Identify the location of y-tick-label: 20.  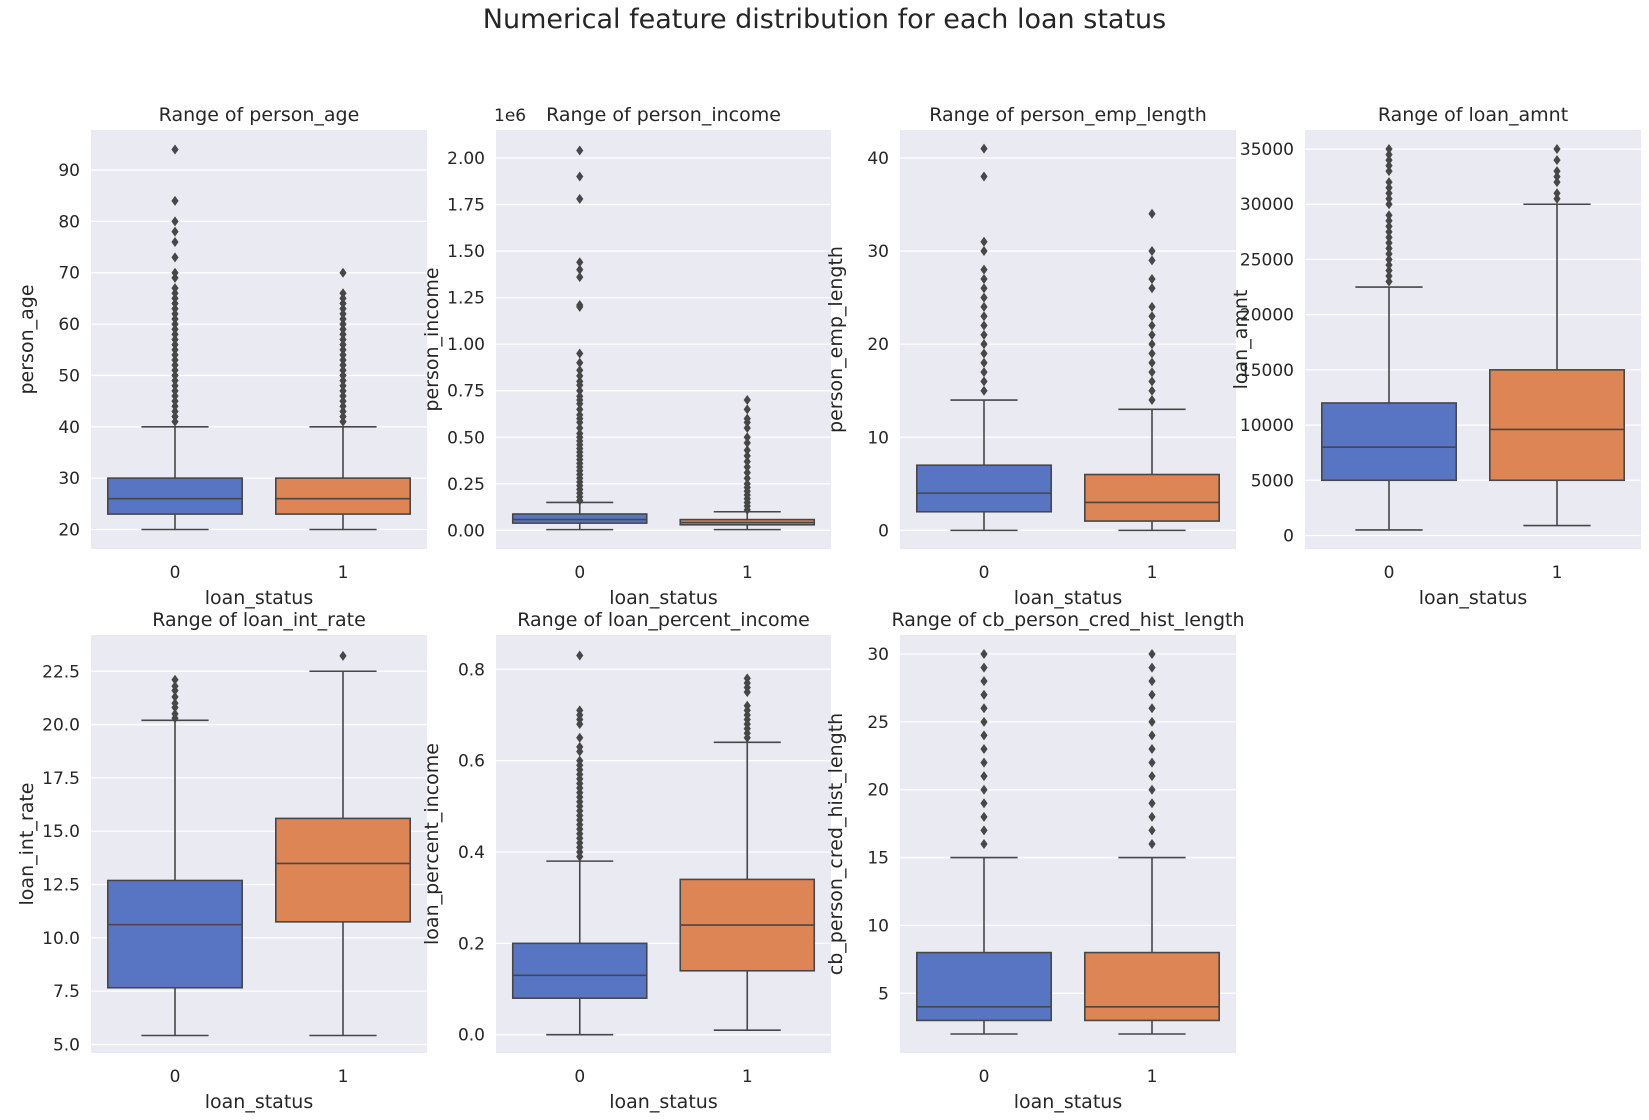
(69, 530).